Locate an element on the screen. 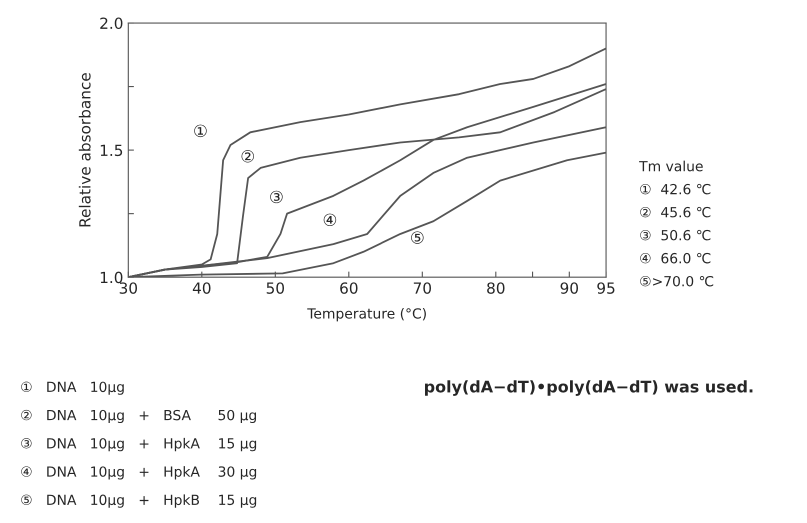 The image size is (807, 523). y-tick-label: 1.0 is located at coordinates (111, 278).